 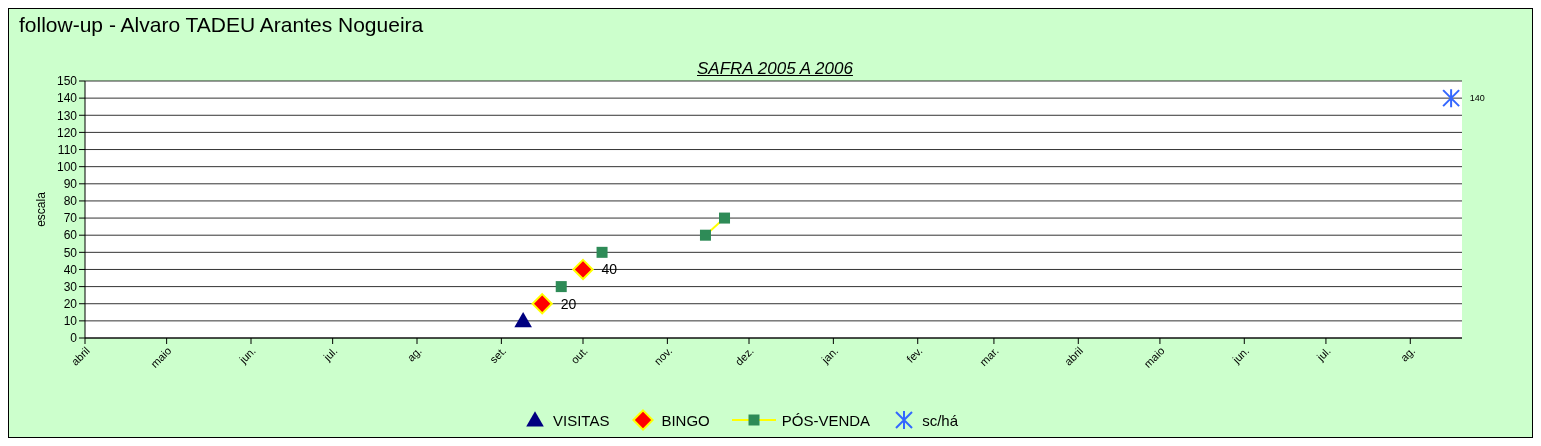 I want to click on y-tick-label: 140, so click(x=67, y=98).